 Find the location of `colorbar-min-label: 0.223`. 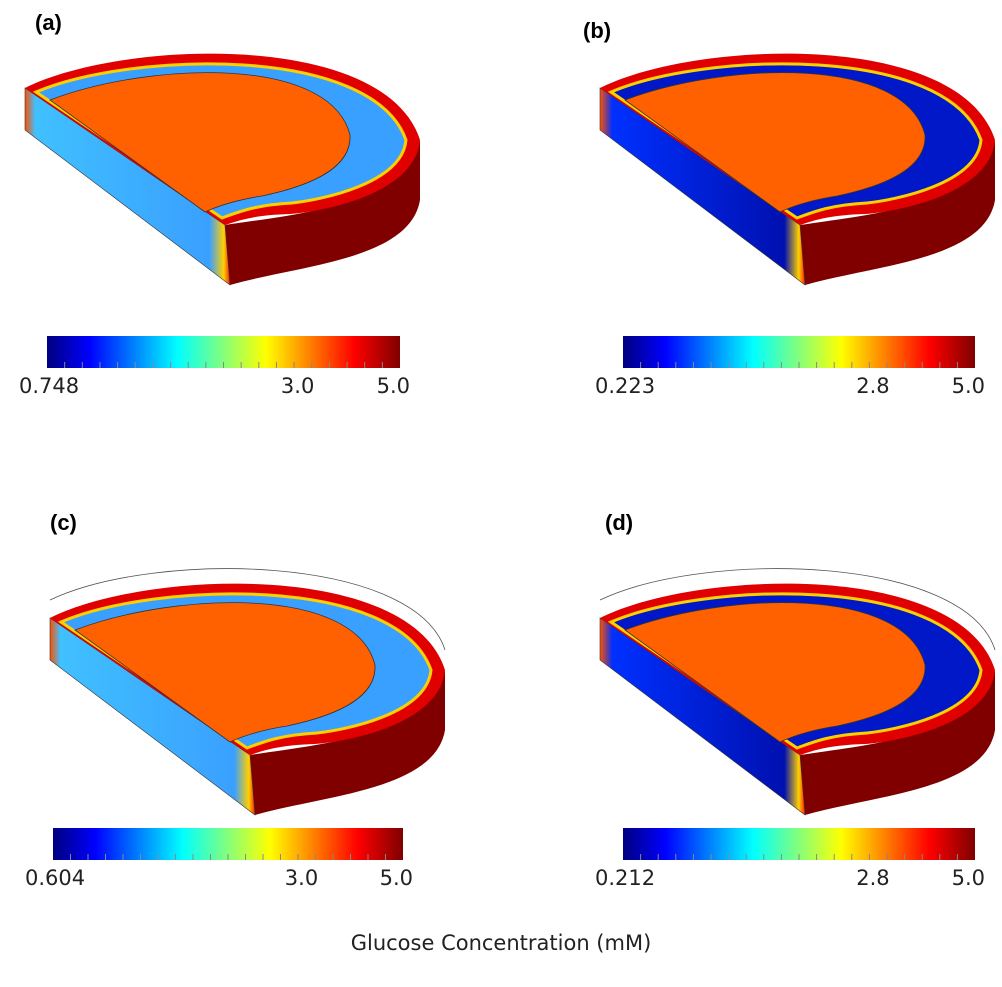

colorbar-min-label: 0.223 is located at coordinates (625, 386).